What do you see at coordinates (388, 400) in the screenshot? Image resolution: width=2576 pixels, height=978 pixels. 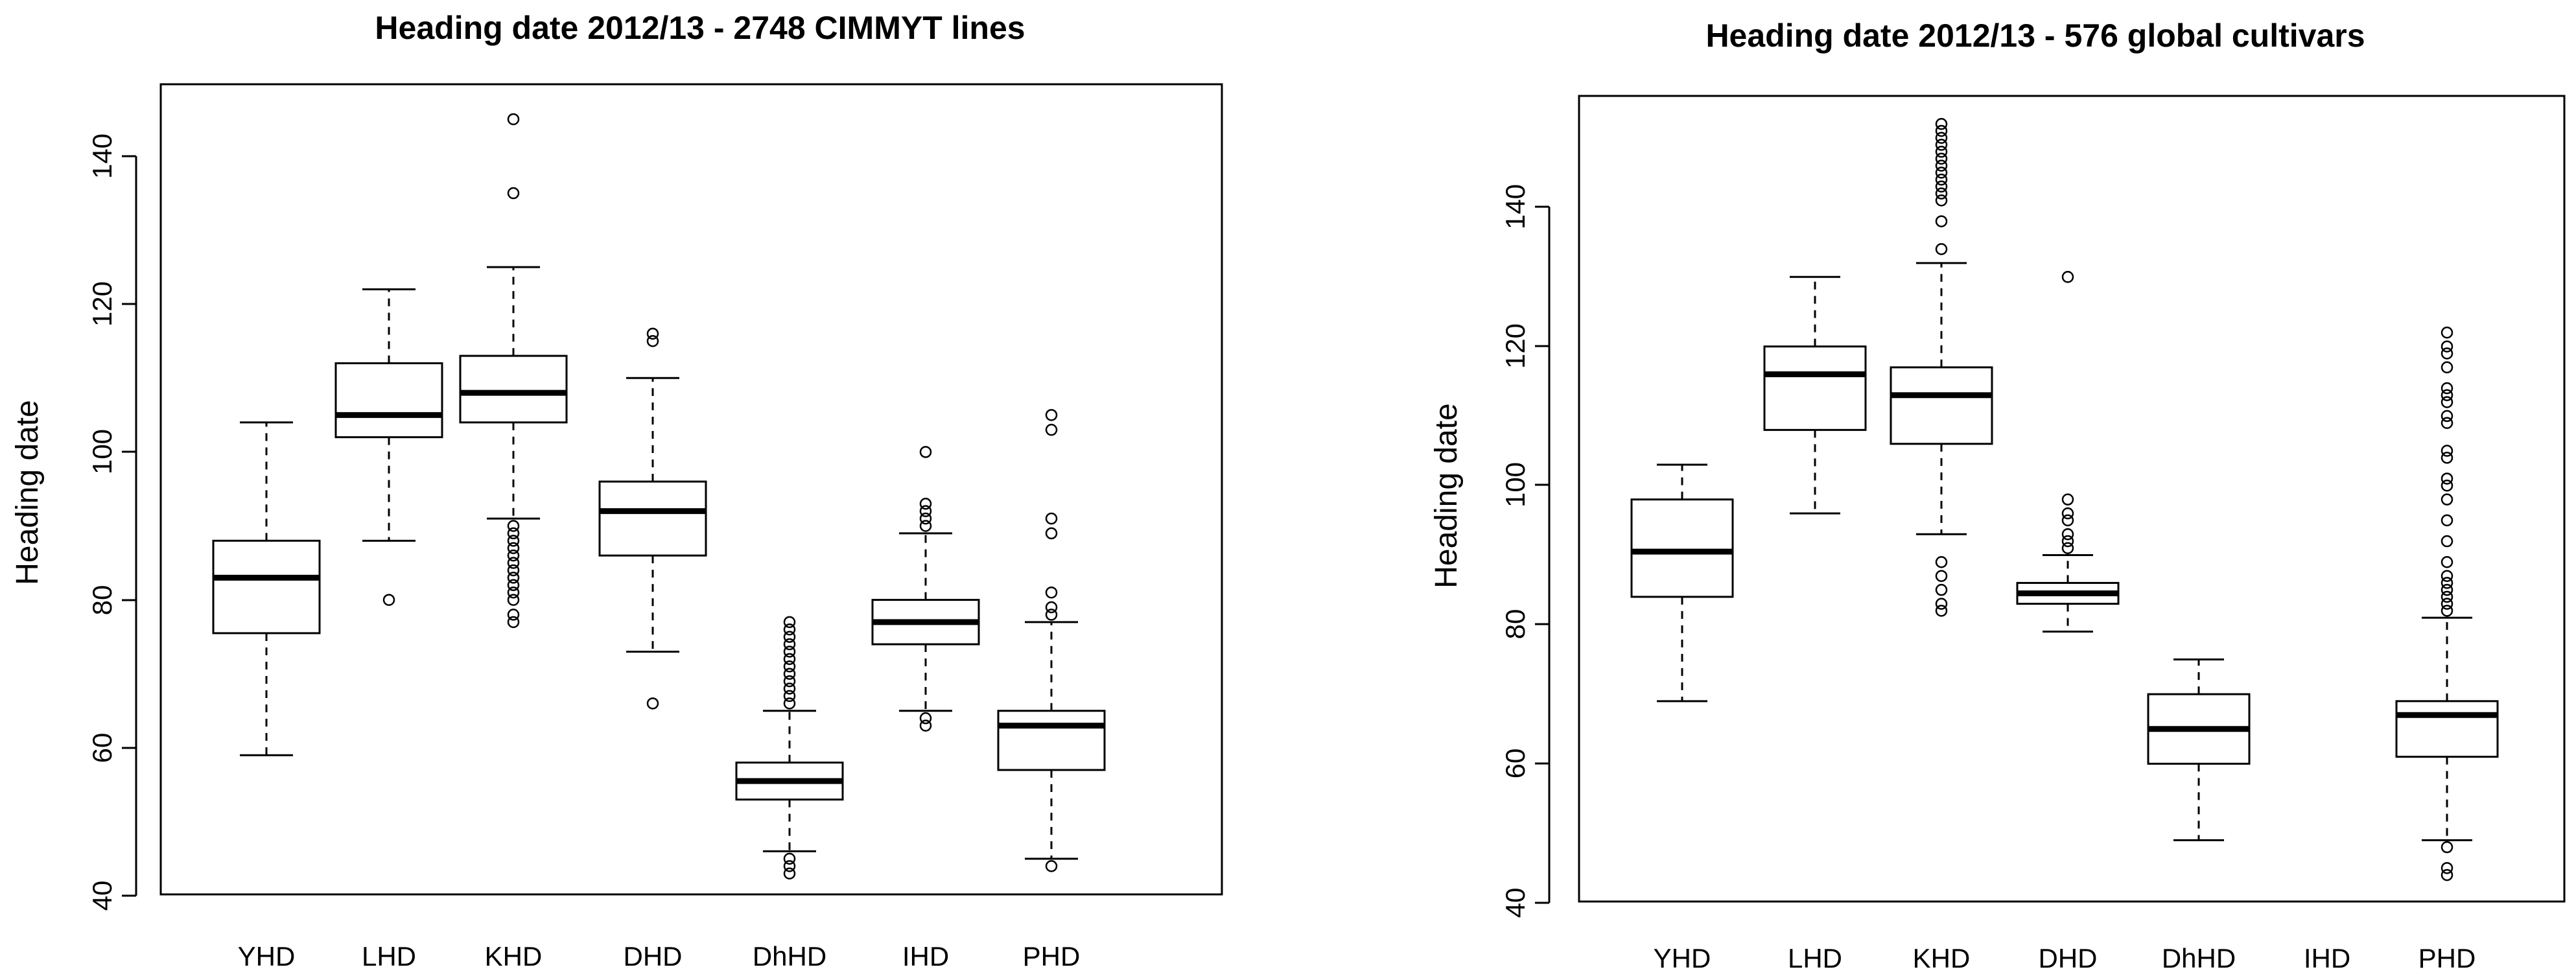 I see `left-lhd-box` at bounding box center [388, 400].